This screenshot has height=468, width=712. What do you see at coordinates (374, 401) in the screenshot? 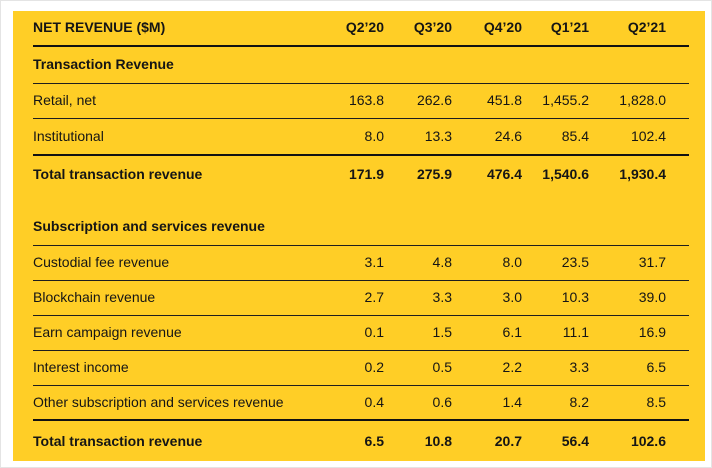
I see `cell-value: 0.4` at bounding box center [374, 401].